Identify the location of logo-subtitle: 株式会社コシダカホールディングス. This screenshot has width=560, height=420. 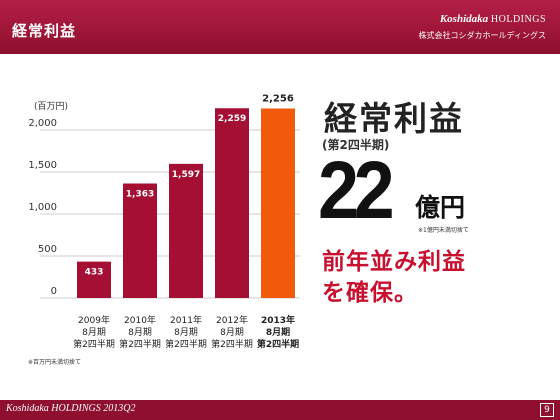
(482, 35).